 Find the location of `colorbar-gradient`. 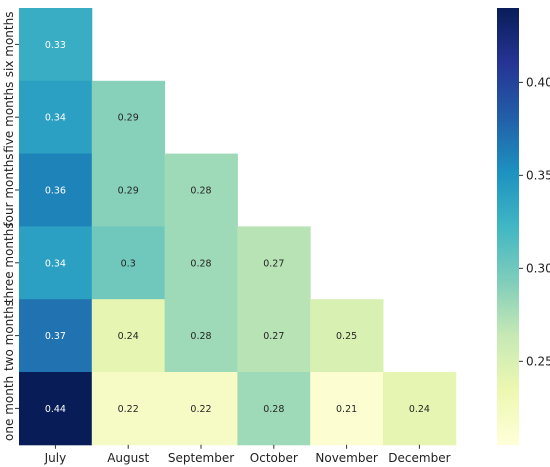

colorbar-gradient is located at coordinates (508, 226).